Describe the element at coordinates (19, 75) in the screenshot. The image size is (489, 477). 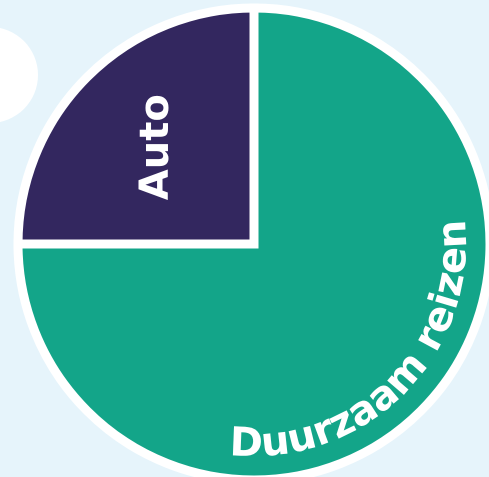
I see `decor-circle` at that location.